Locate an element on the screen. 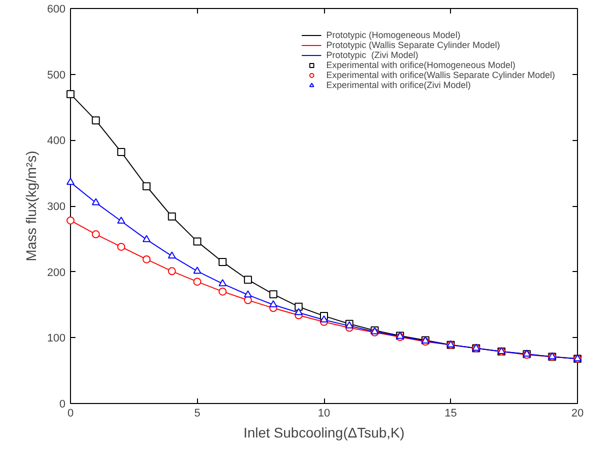 The image size is (589, 463). y-tick-label: 100 is located at coordinates (56, 338).